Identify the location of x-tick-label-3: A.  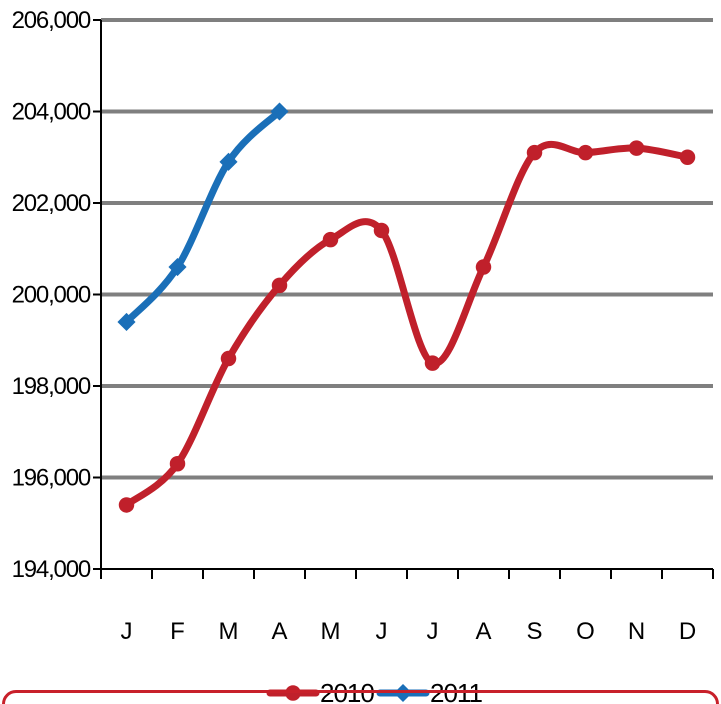
(279, 631).